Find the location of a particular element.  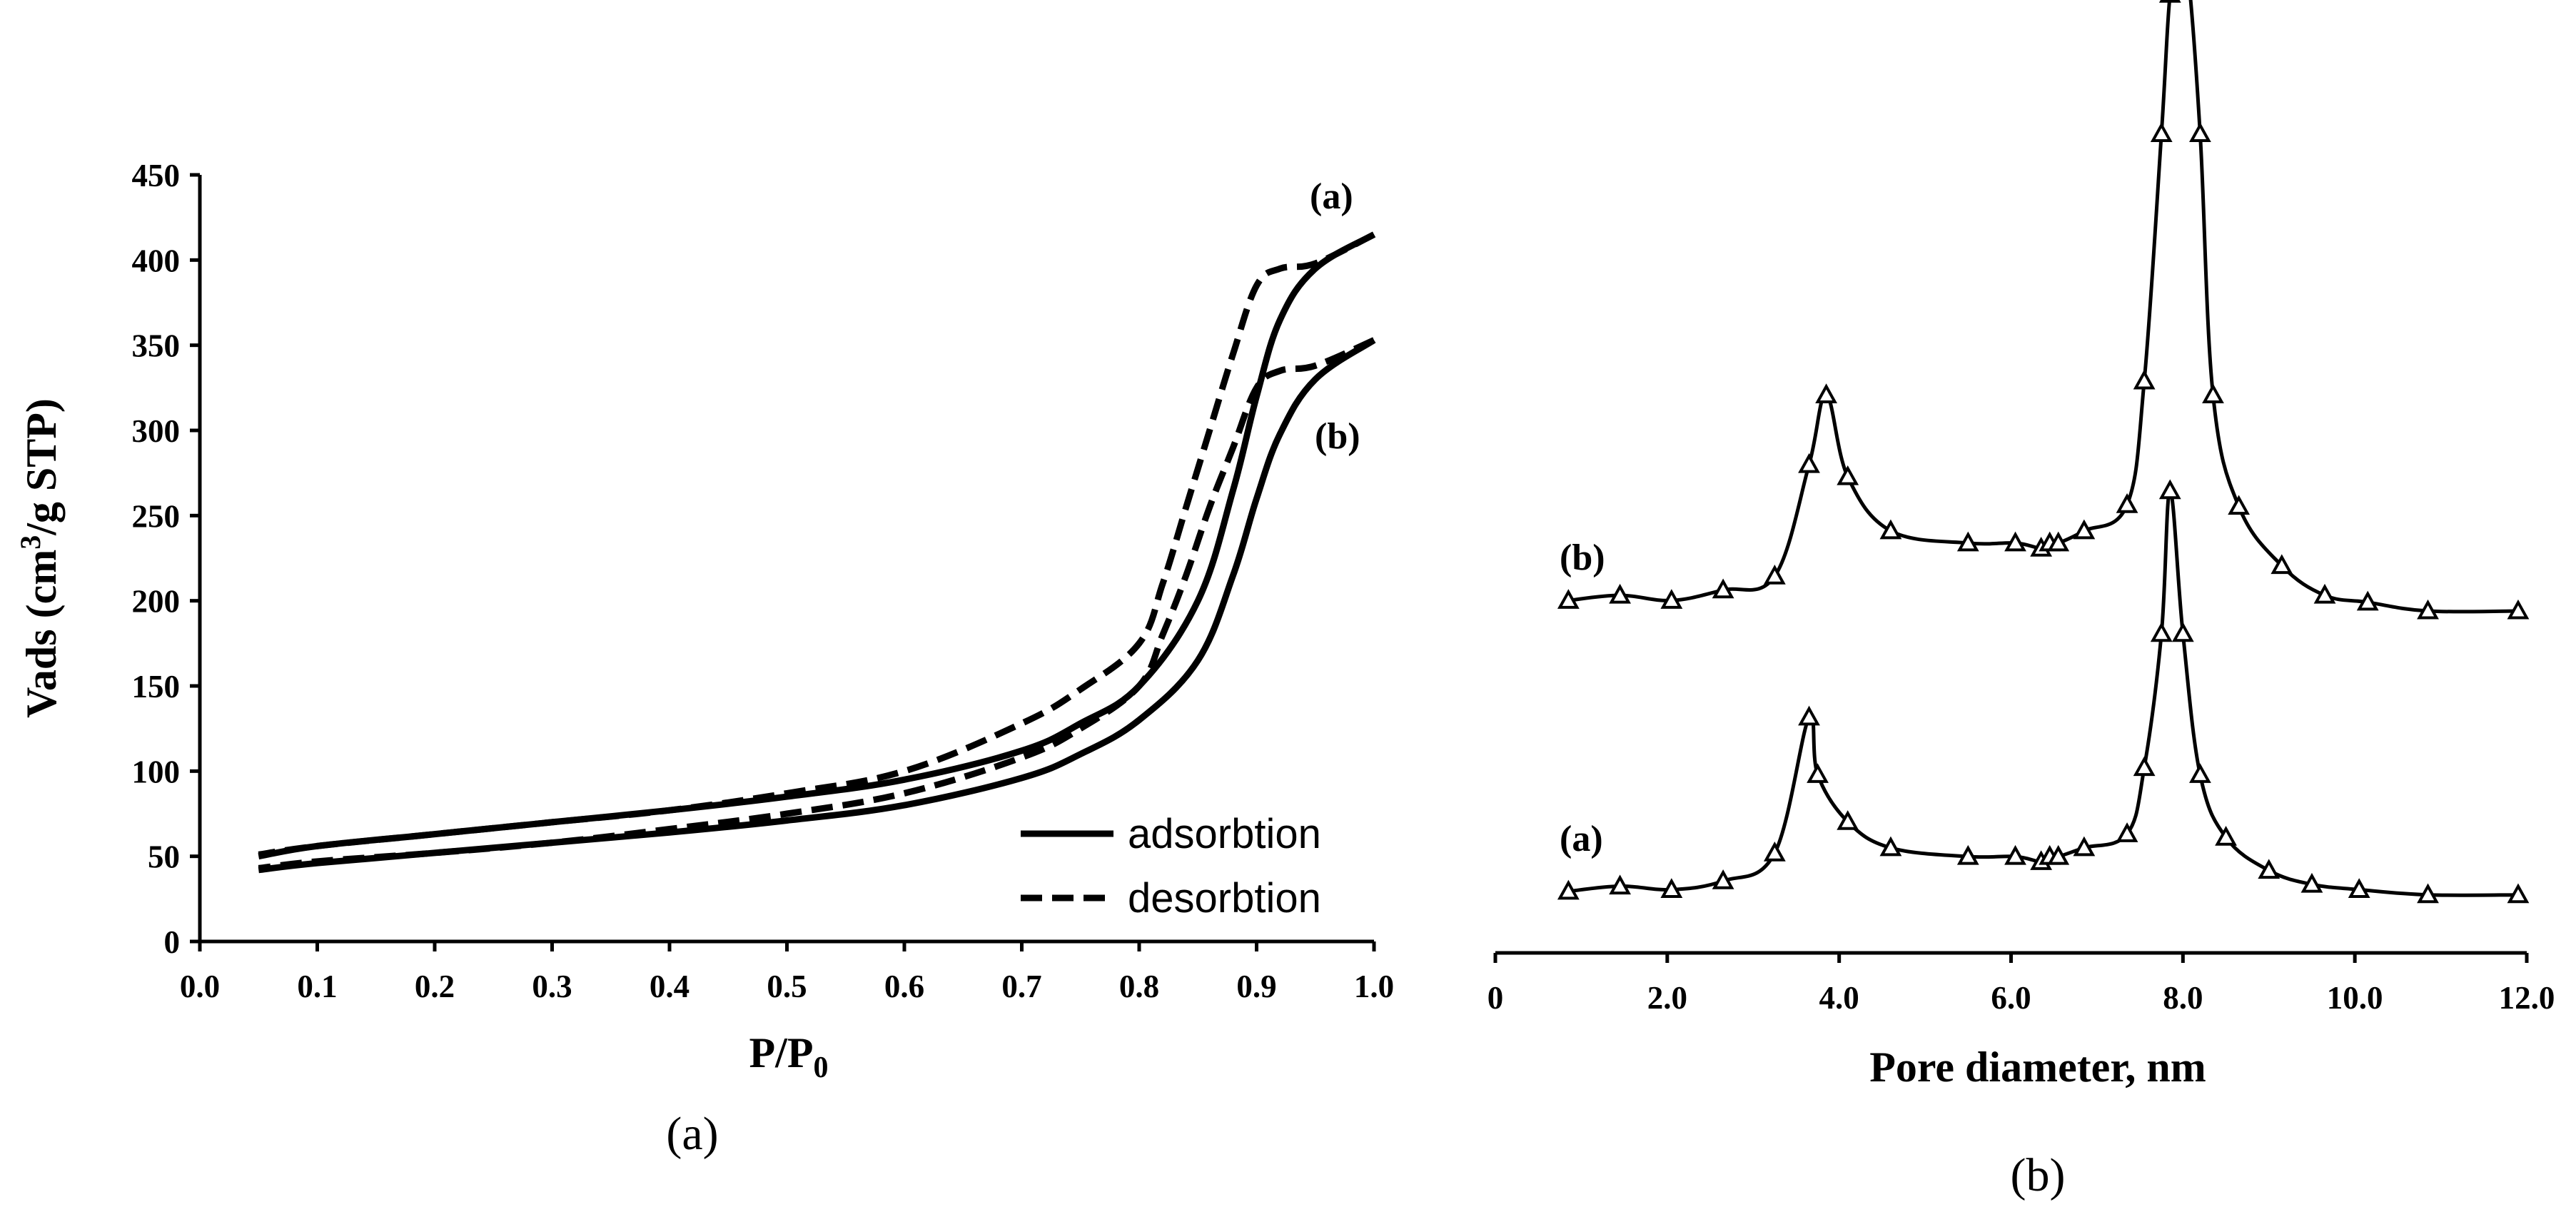

x-tick-label: 0.3 is located at coordinates (552, 987).